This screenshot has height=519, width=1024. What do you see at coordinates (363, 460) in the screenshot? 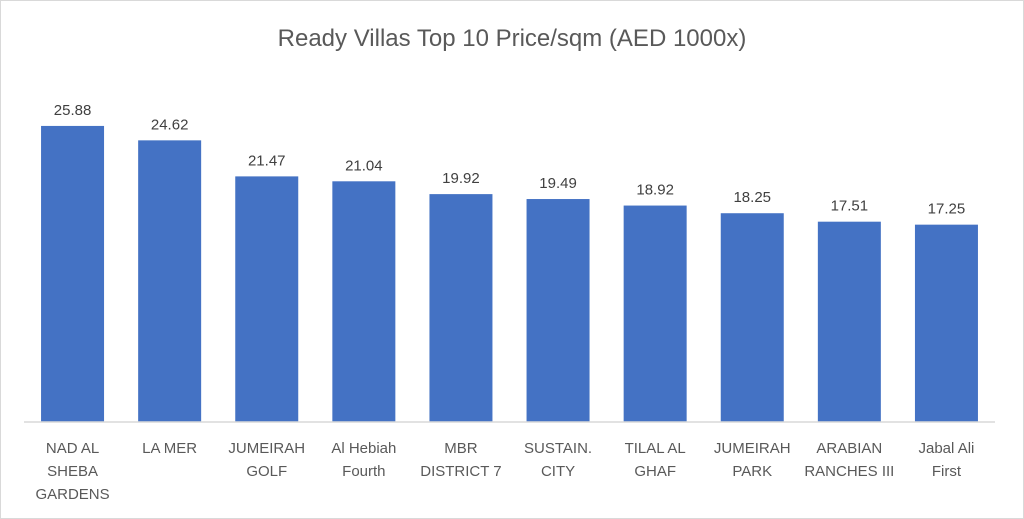
I see `x-tick-label: Al Hebiah Fourth` at bounding box center [363, 460].